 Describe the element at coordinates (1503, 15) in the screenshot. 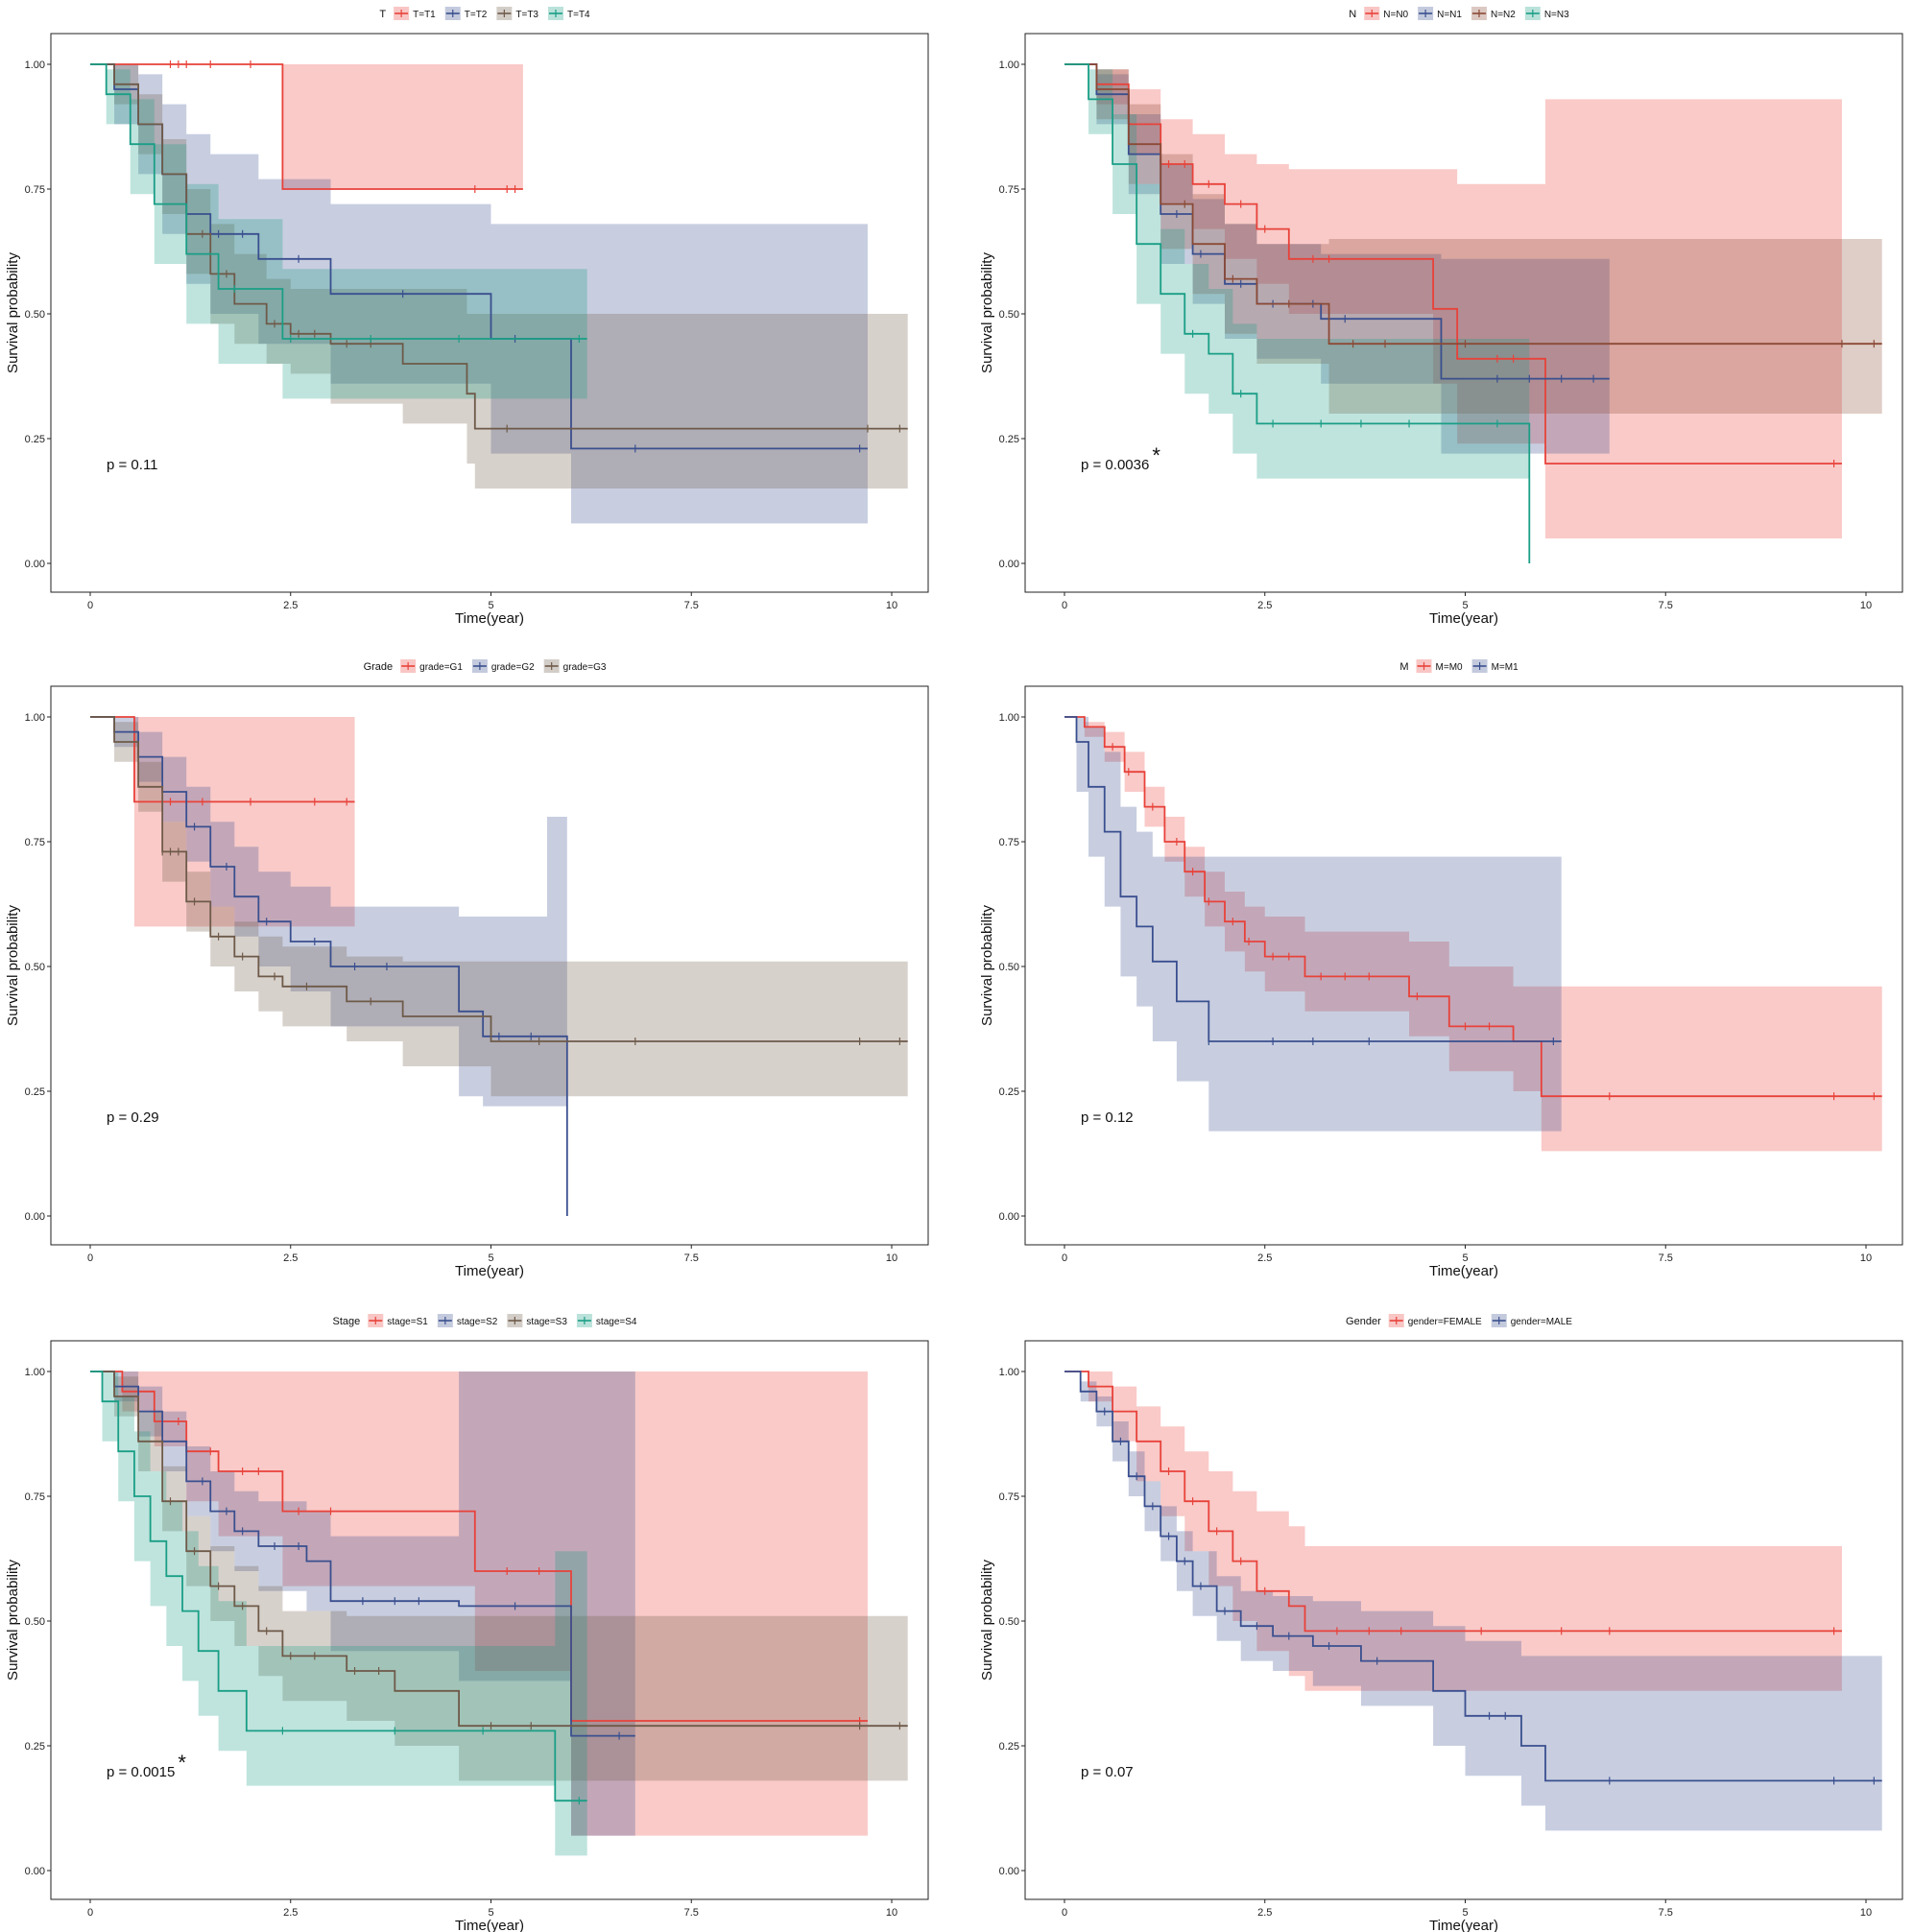

I see `legend-label: N=N2` at that location.